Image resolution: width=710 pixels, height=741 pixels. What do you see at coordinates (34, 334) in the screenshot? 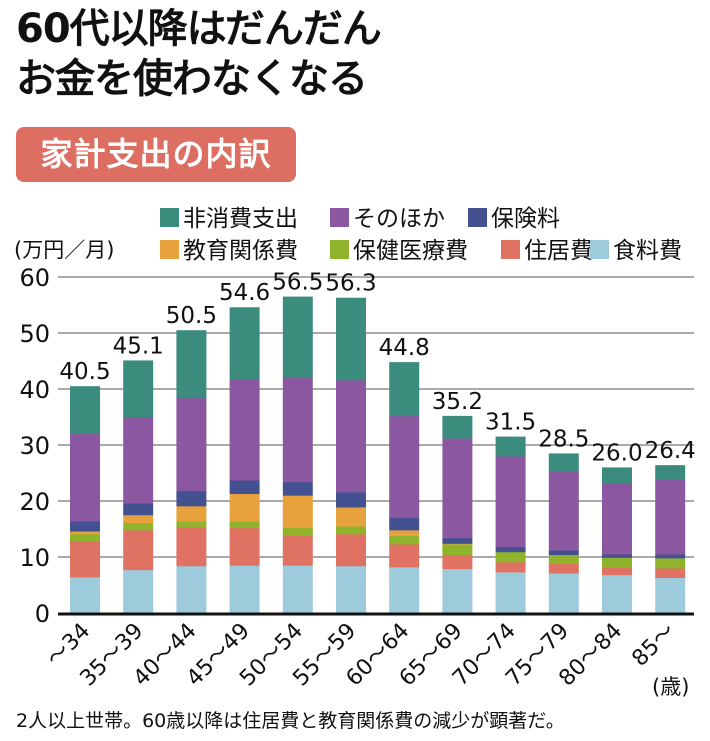
I see `y-tick-label: 50` at bounding box center [34, 334].